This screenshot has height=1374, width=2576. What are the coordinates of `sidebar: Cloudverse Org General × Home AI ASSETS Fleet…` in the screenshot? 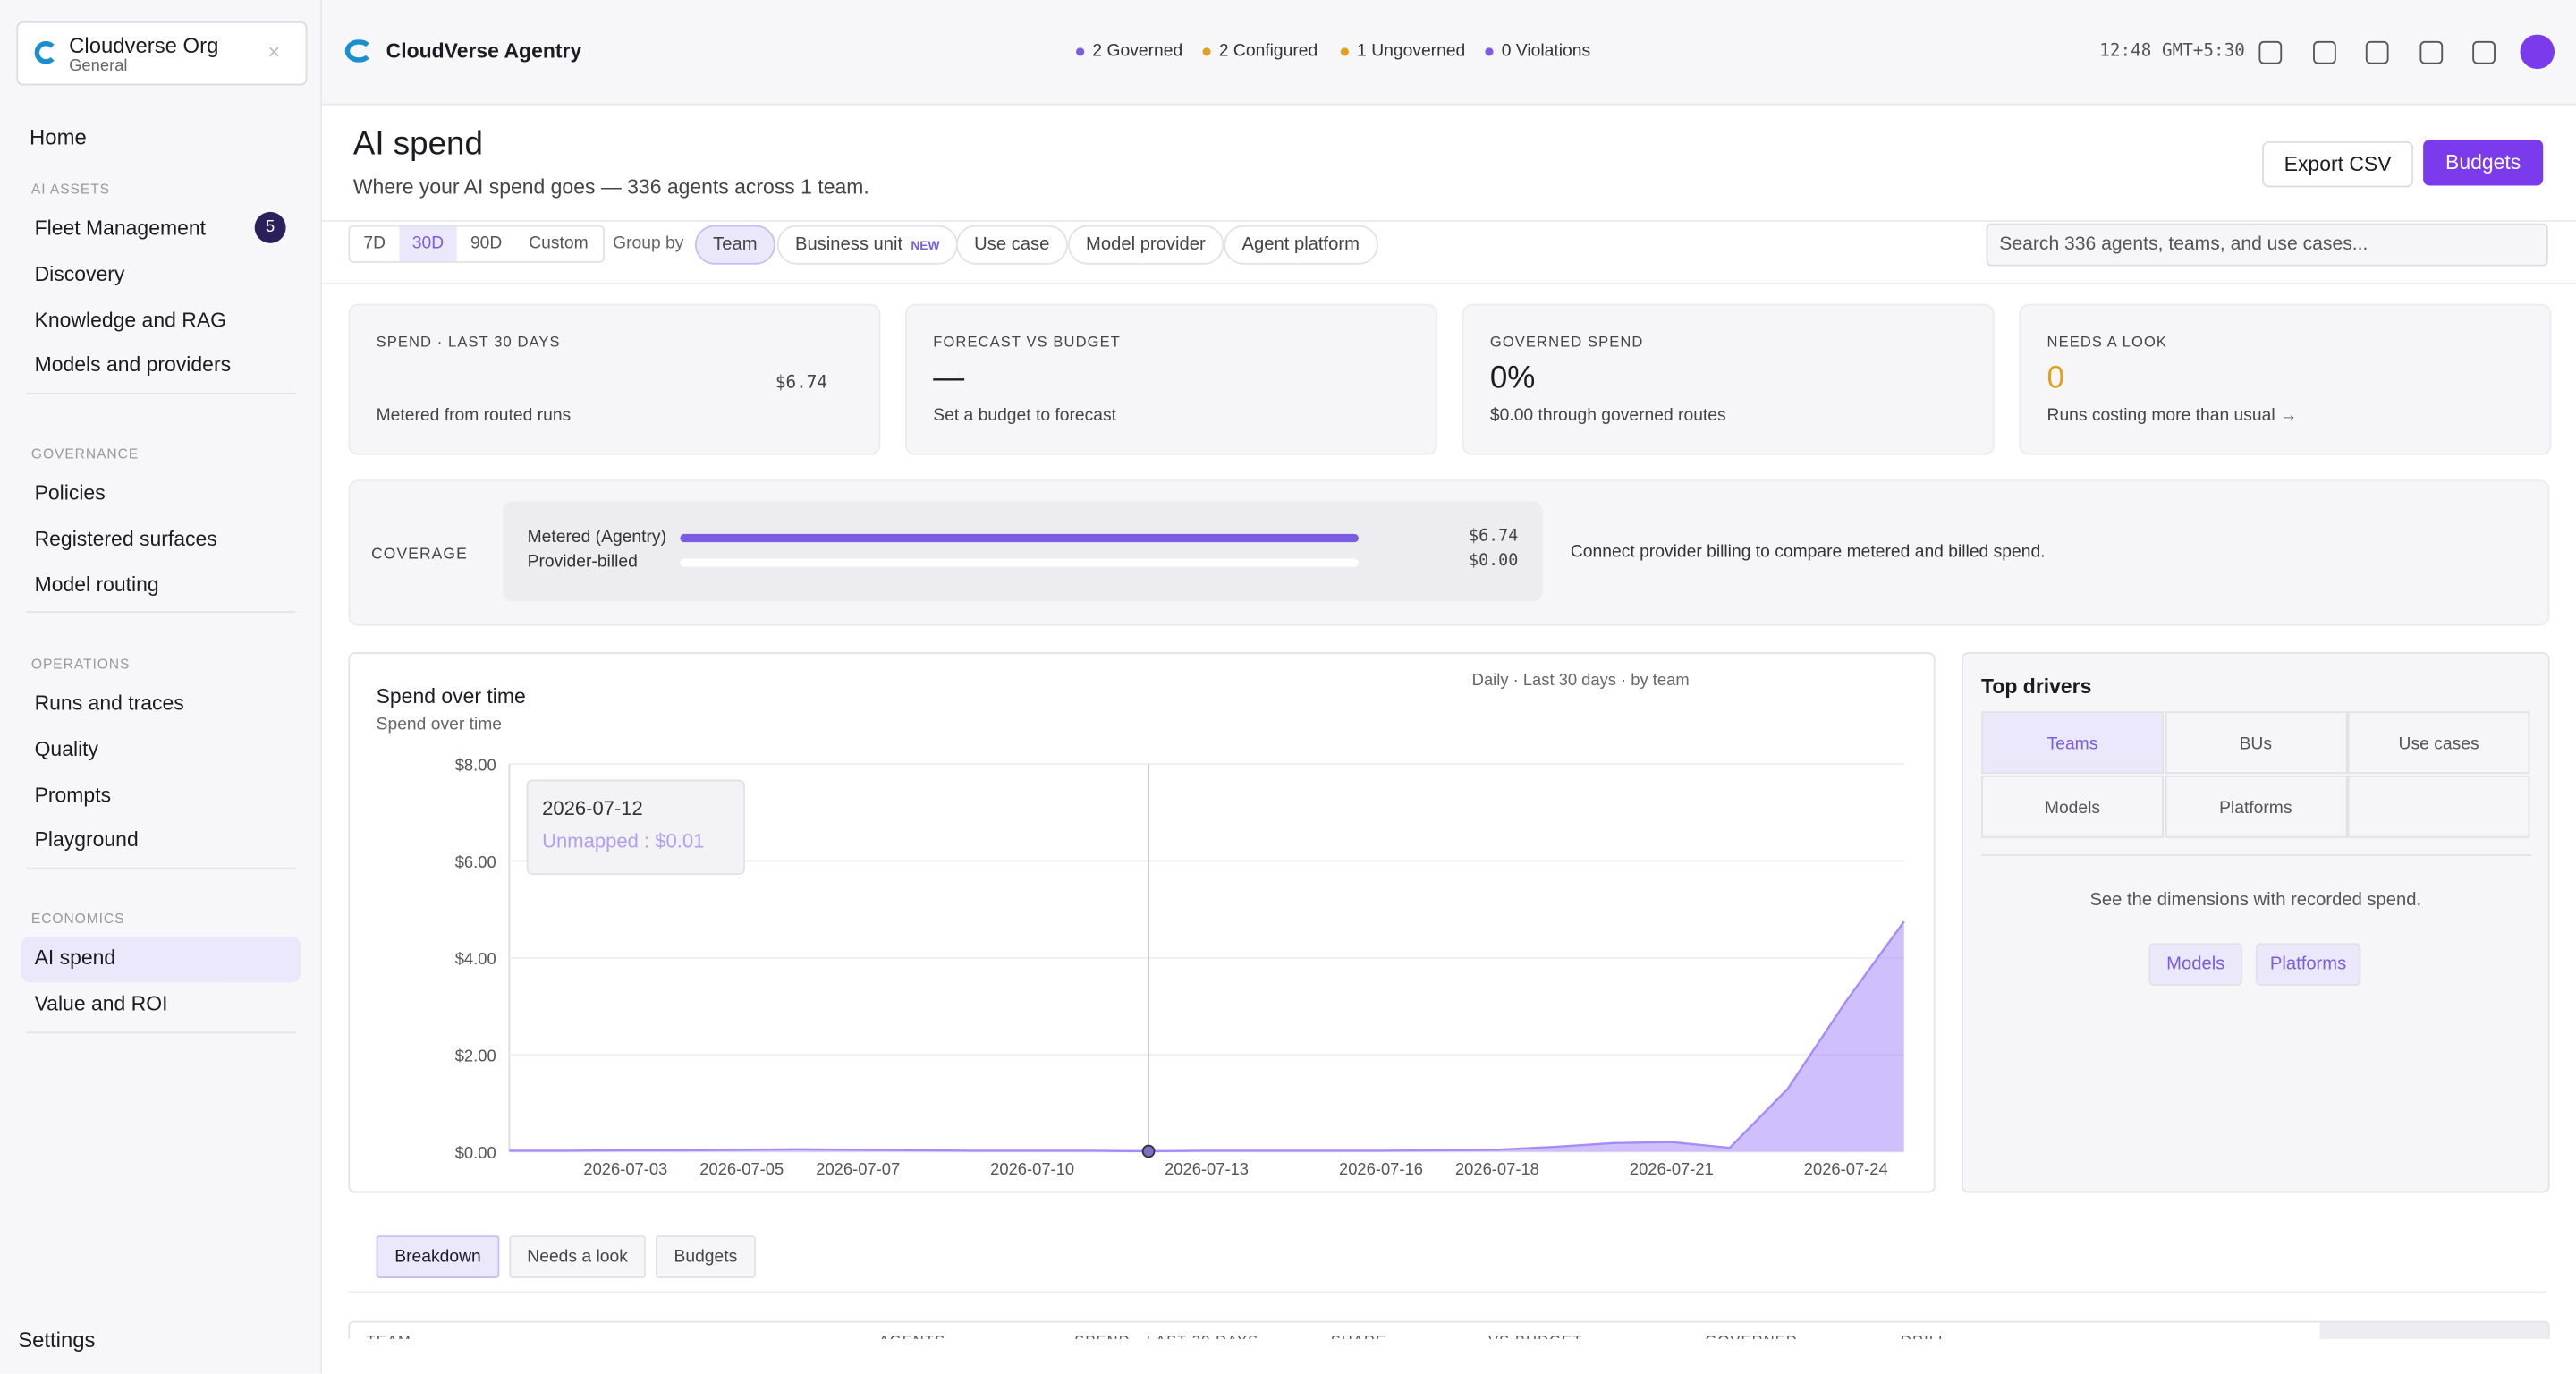 It's located at (161, 687).